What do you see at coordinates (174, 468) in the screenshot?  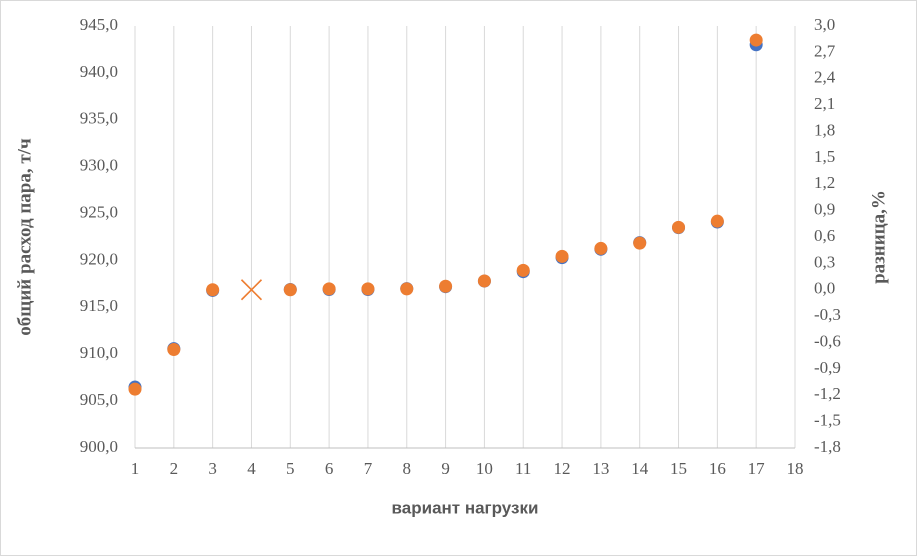 I see `x-tick-label: 2` at bounding box center [174, 468].